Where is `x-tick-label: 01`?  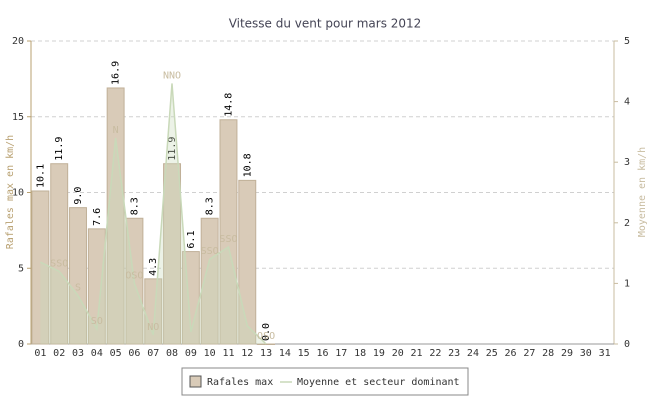
x-tick-label: 01 is located at coordinates (40, 353).